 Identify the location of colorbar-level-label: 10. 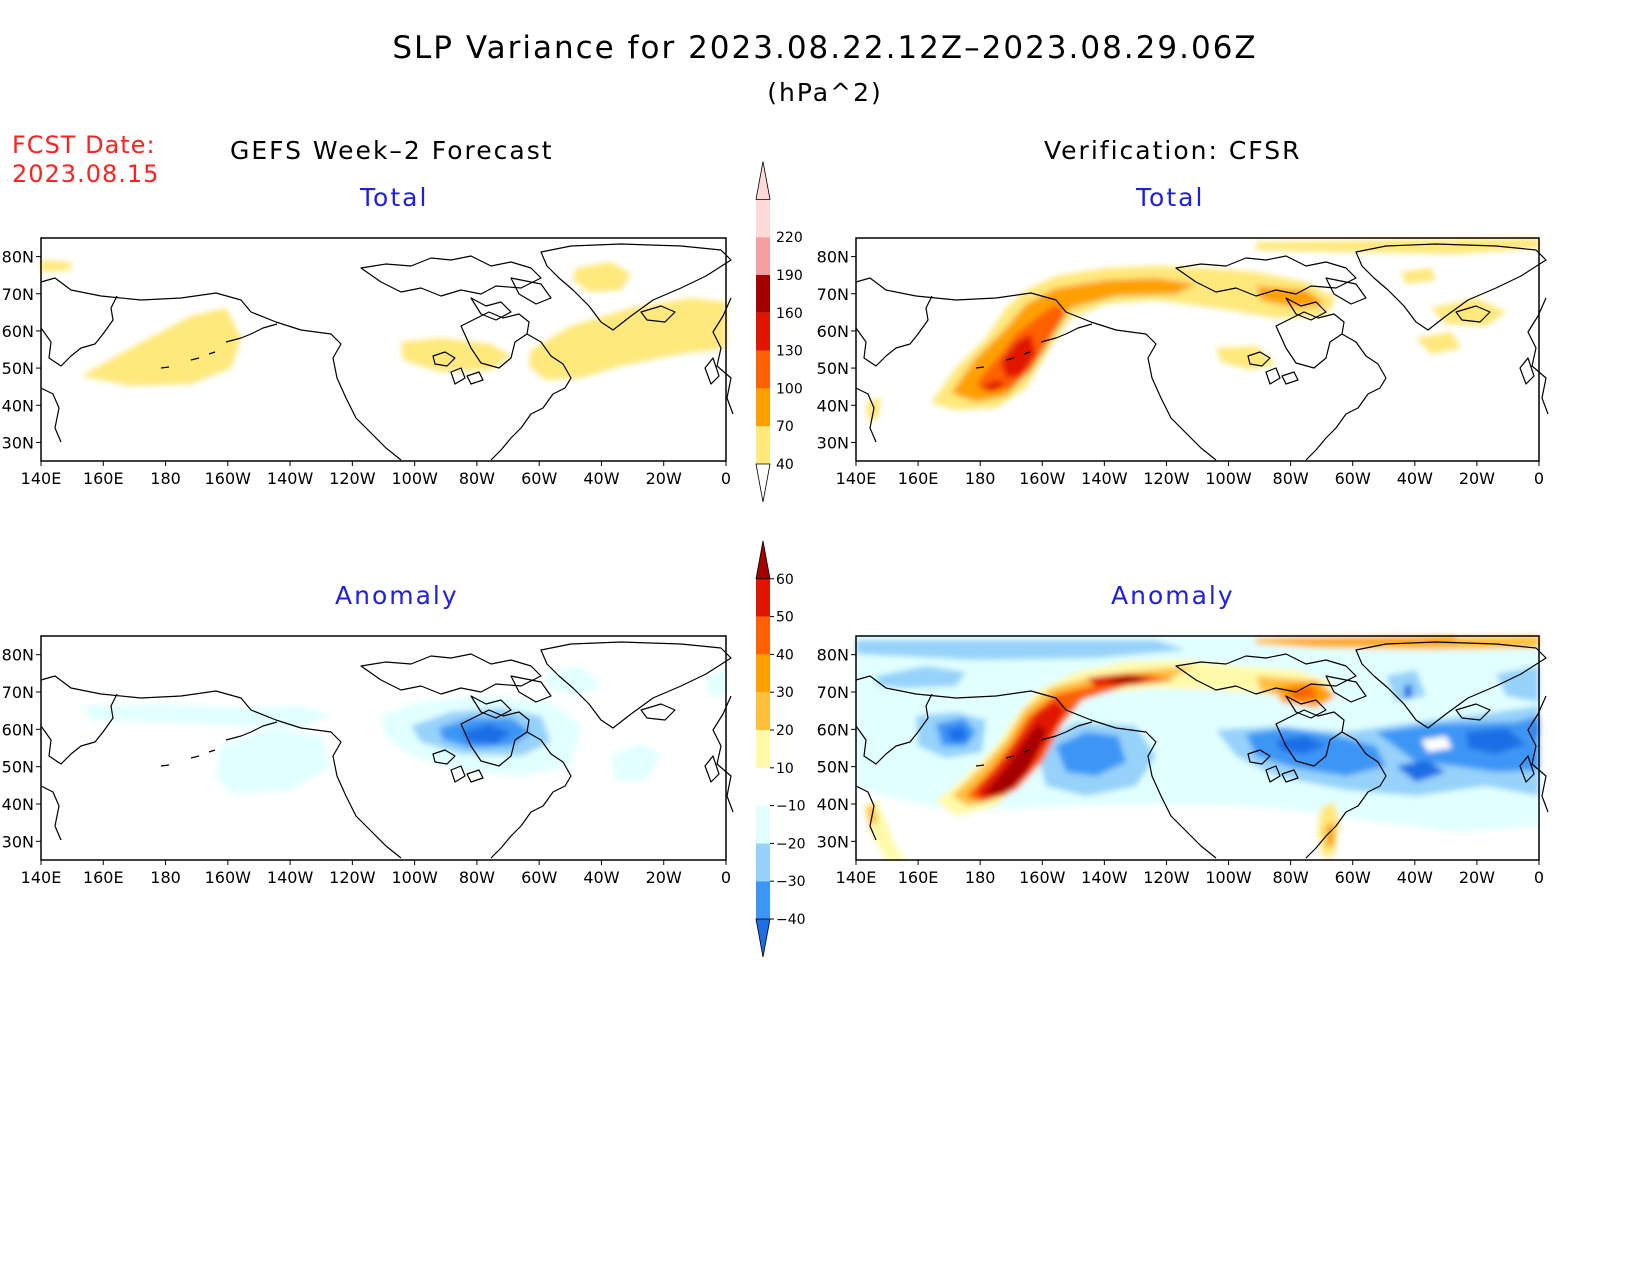
(785, 769).